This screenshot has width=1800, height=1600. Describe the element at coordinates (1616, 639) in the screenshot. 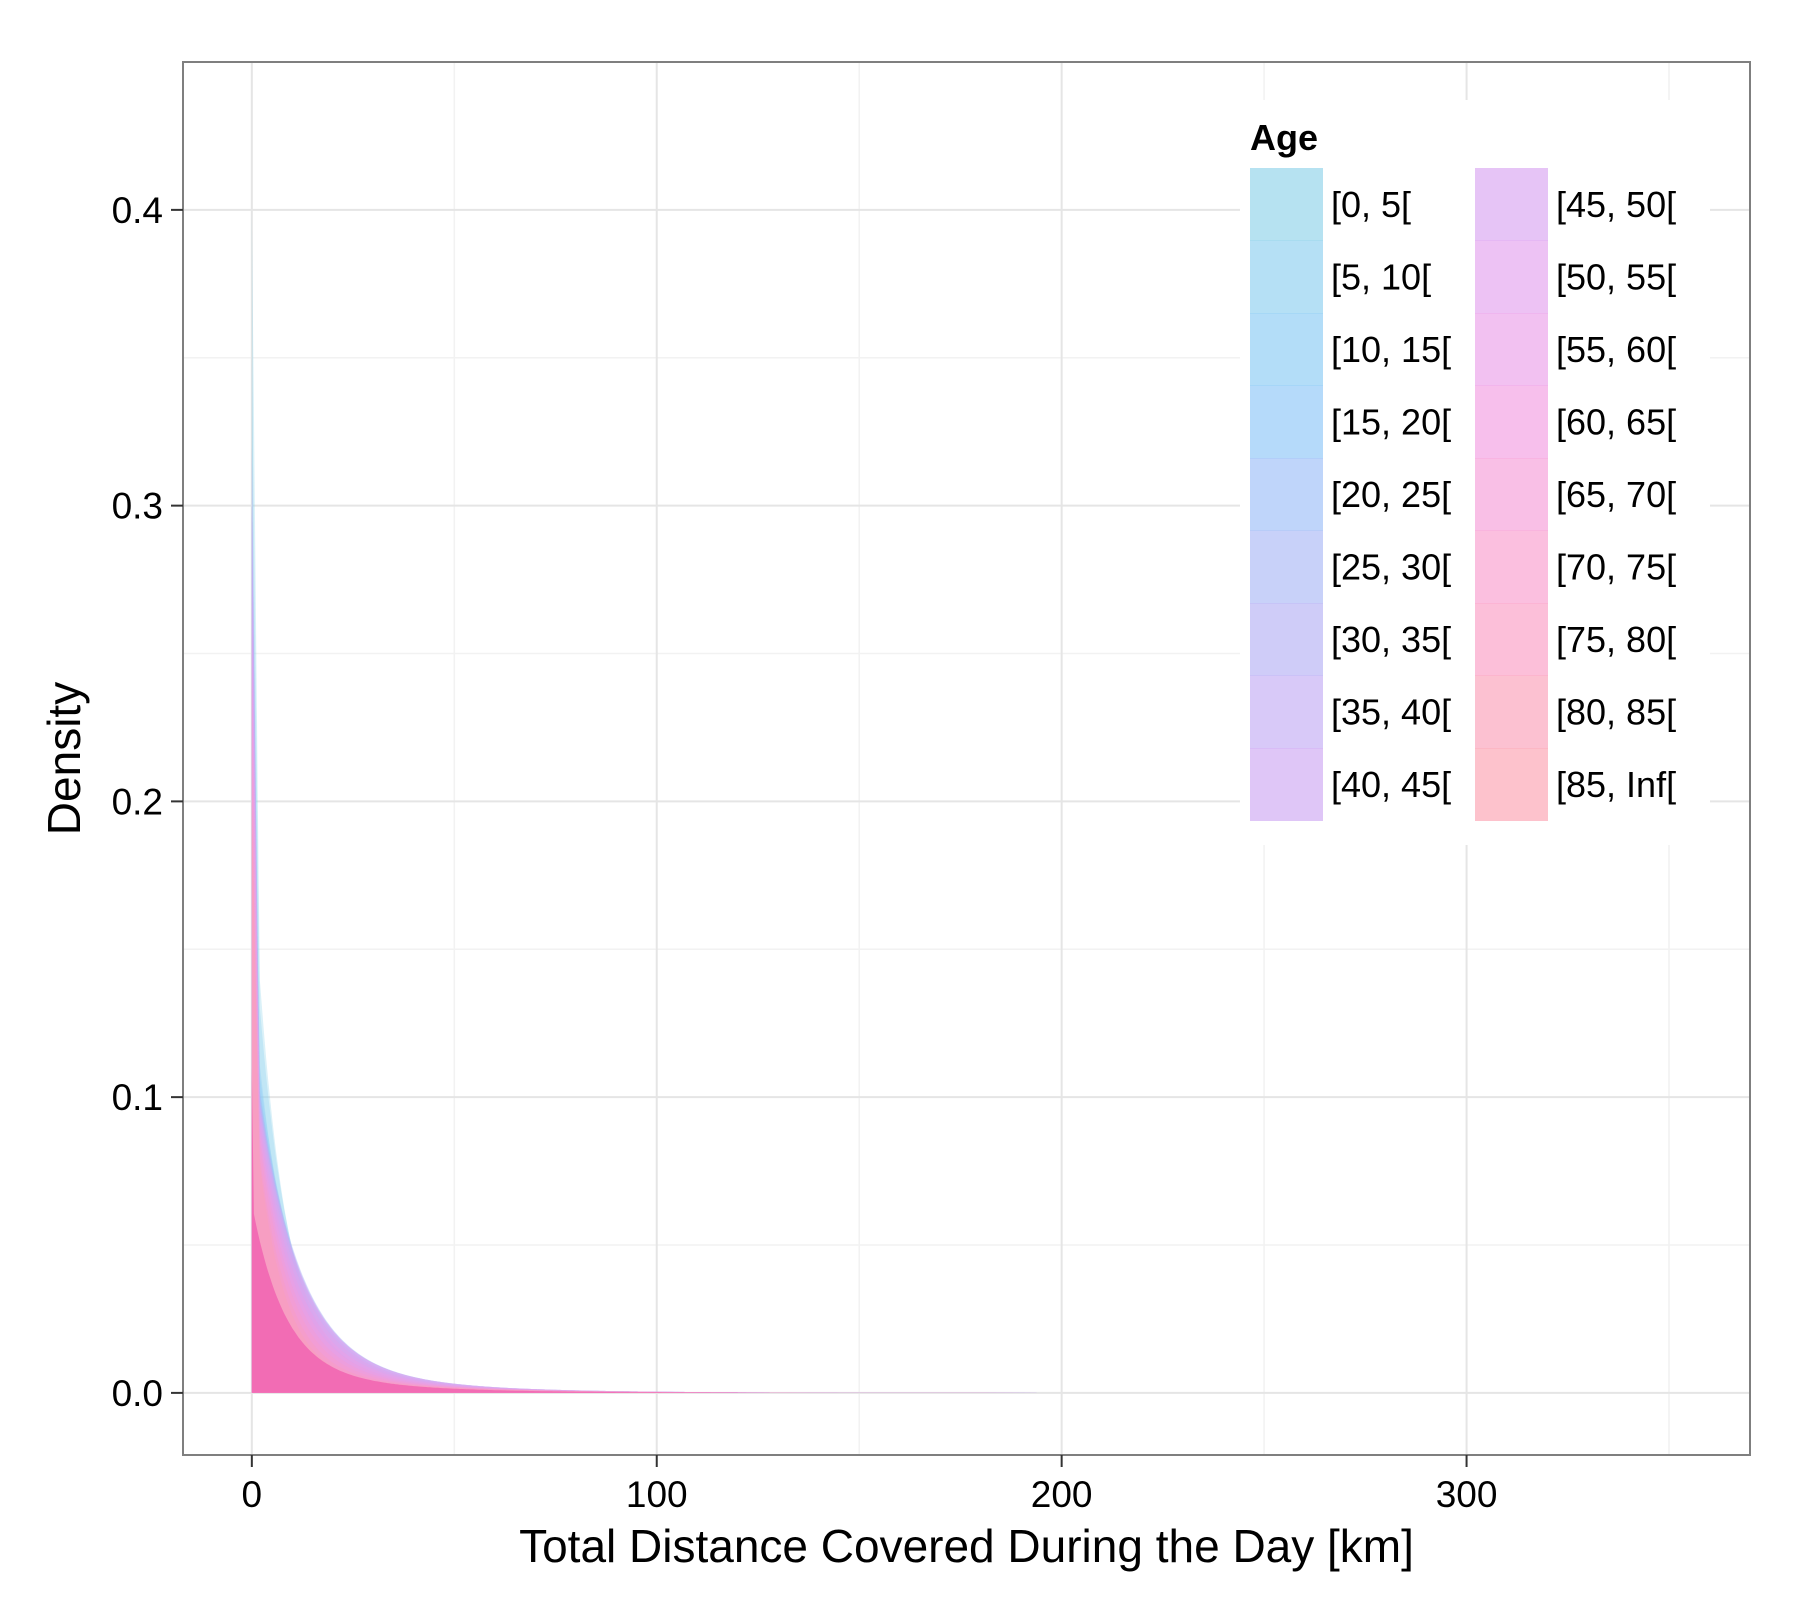

I see `legend-label: [75, 80[` at that location.